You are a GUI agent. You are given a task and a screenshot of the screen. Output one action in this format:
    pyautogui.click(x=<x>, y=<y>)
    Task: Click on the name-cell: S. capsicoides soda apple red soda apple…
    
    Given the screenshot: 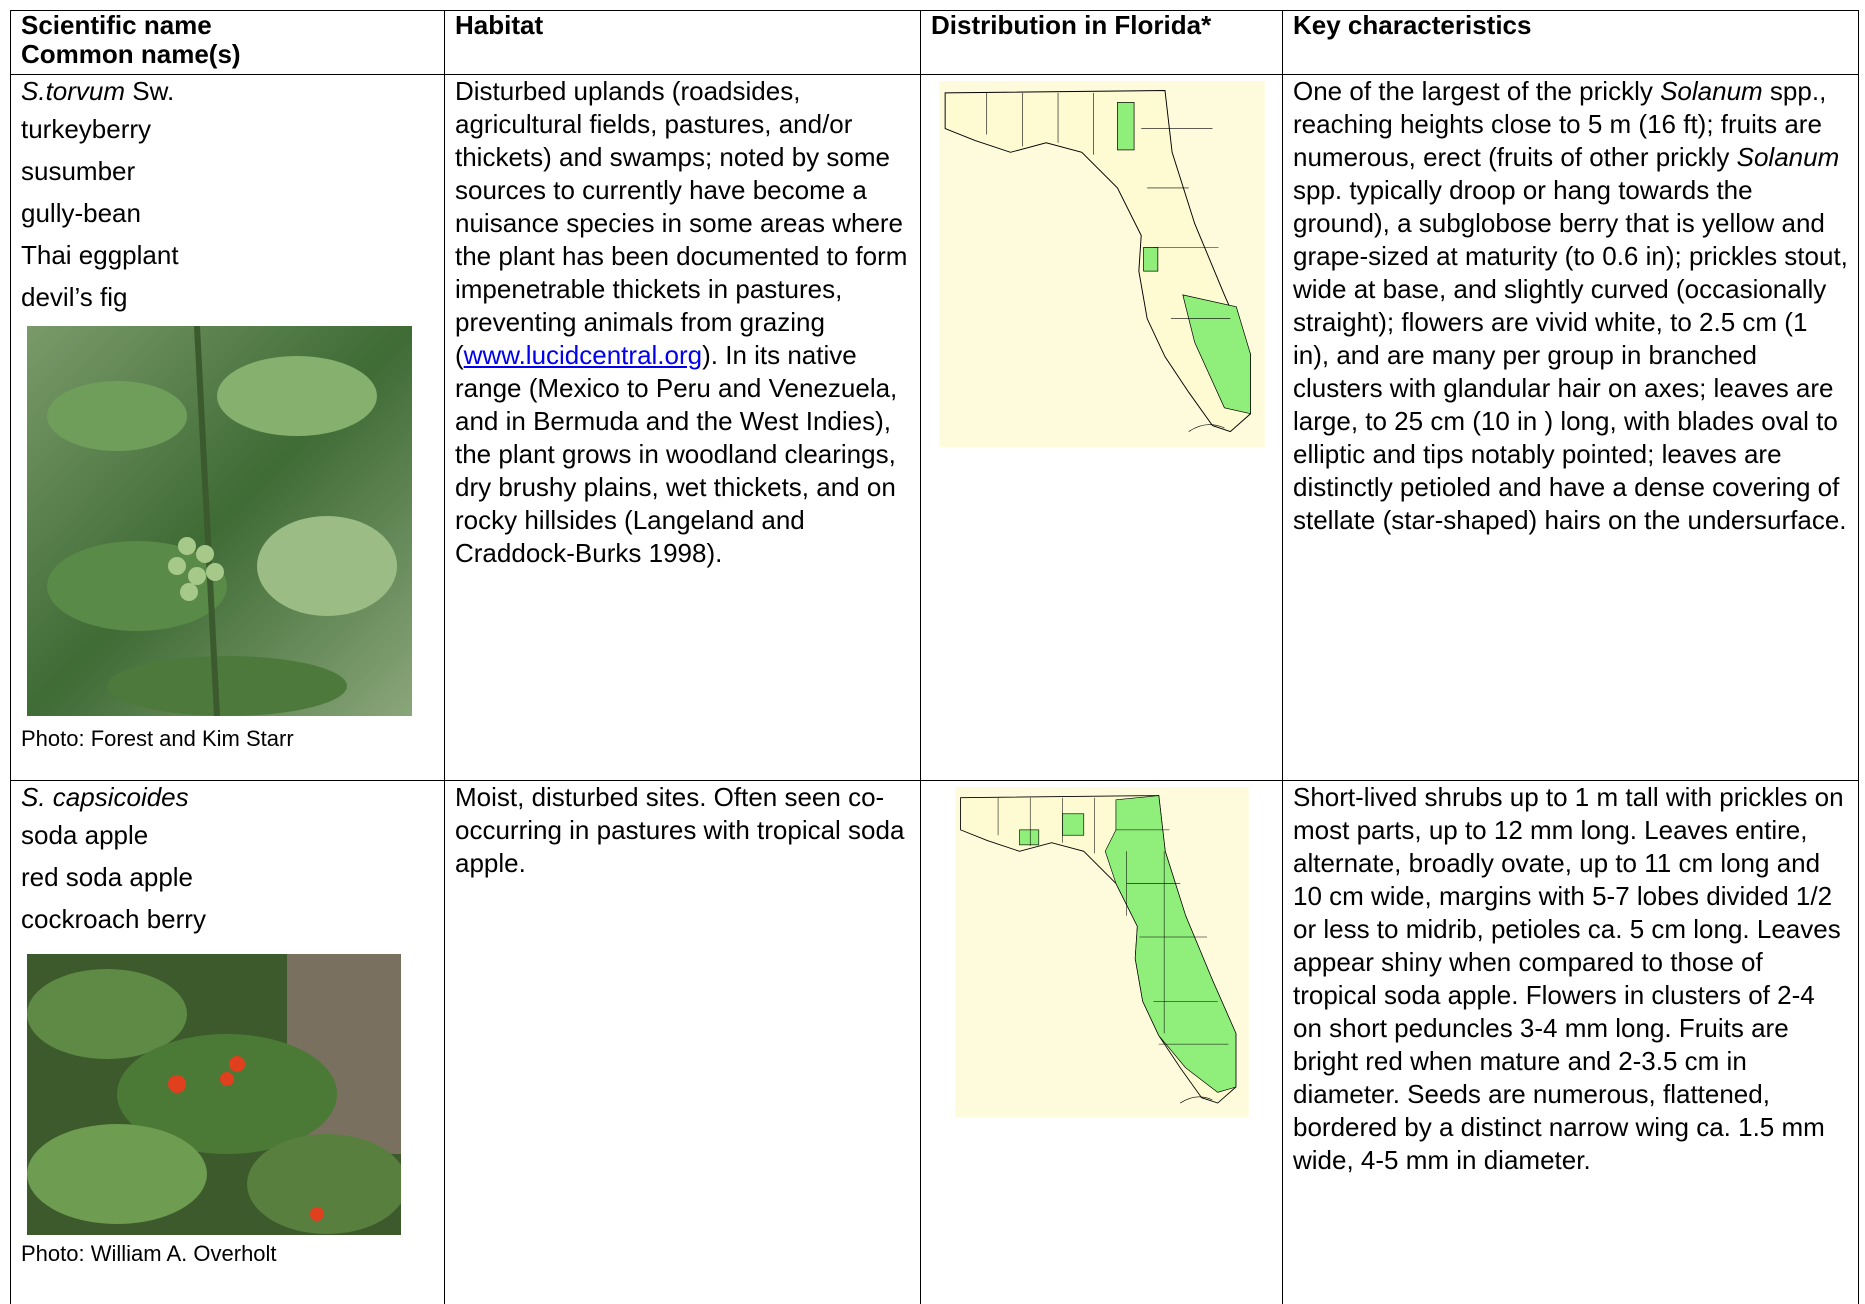 What is the action you would take?
    pyautogui.click(x=227, y=1042)
    